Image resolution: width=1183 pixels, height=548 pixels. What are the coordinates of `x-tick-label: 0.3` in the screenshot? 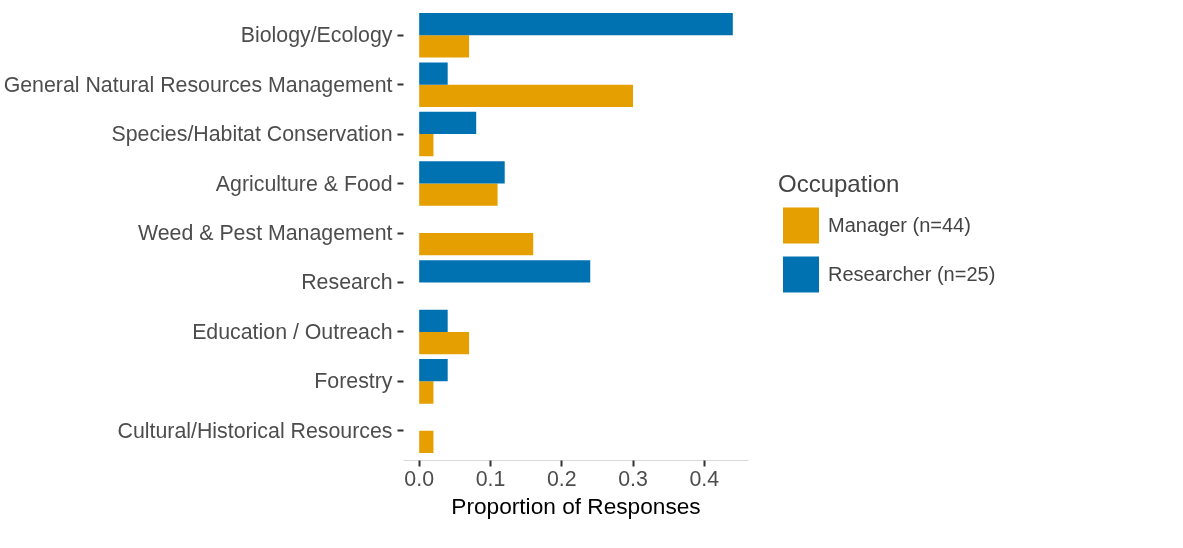 It's located at (633, 478).